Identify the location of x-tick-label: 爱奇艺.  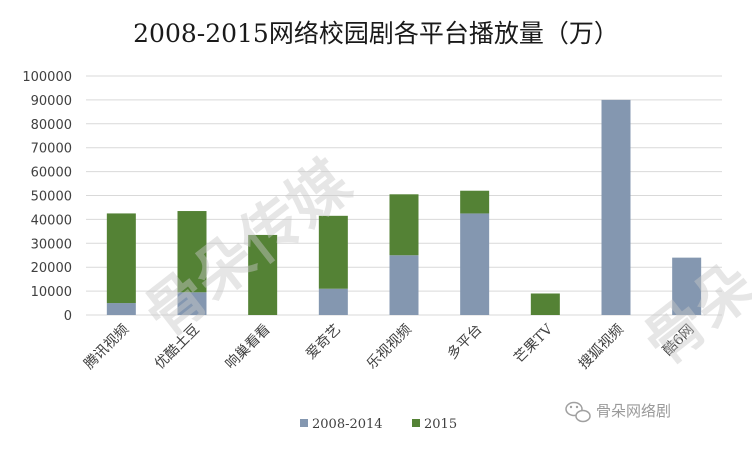
(323, 342).